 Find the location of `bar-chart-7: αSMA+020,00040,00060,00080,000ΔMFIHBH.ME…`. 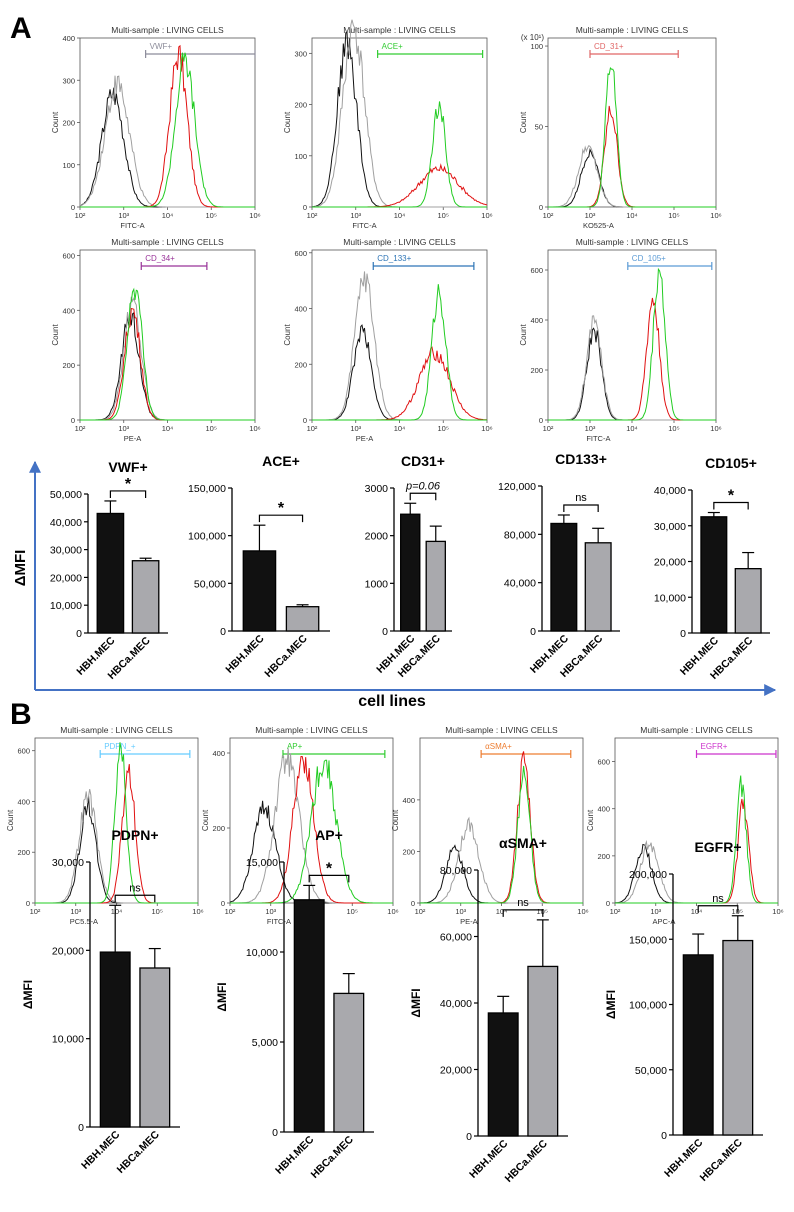

bar-chart-7: αSMA+020,00040,00060,00080,000ΔMFIHBH.ME… is located at coordinates (488, 1010).